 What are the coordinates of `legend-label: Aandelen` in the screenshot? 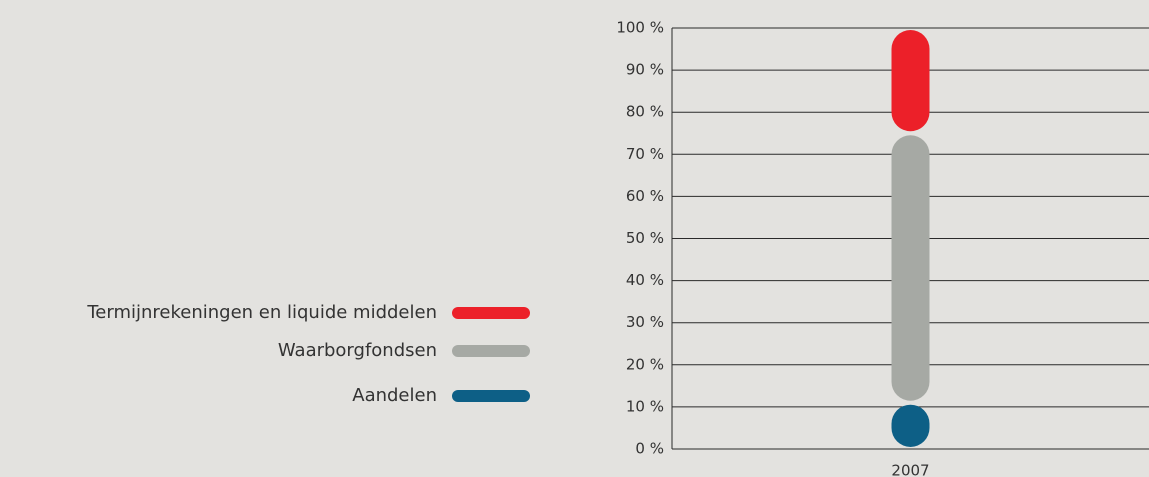 It's located at (394, 395).